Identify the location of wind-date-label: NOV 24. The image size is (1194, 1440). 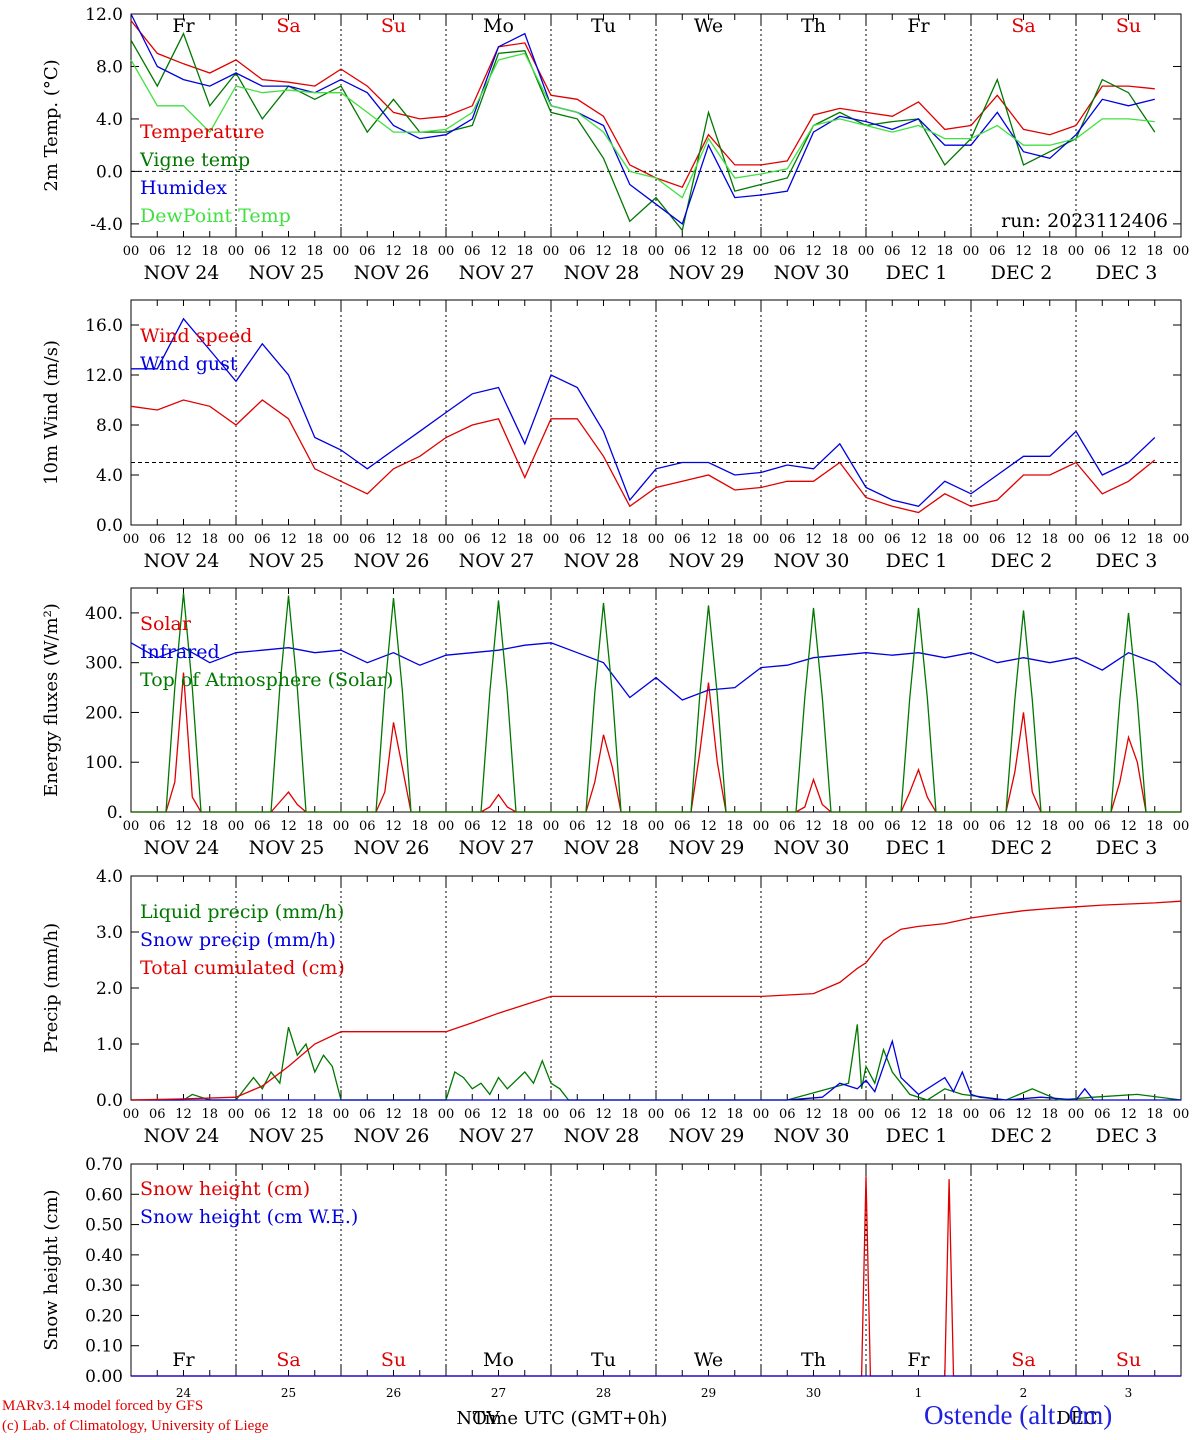
(182, 561).